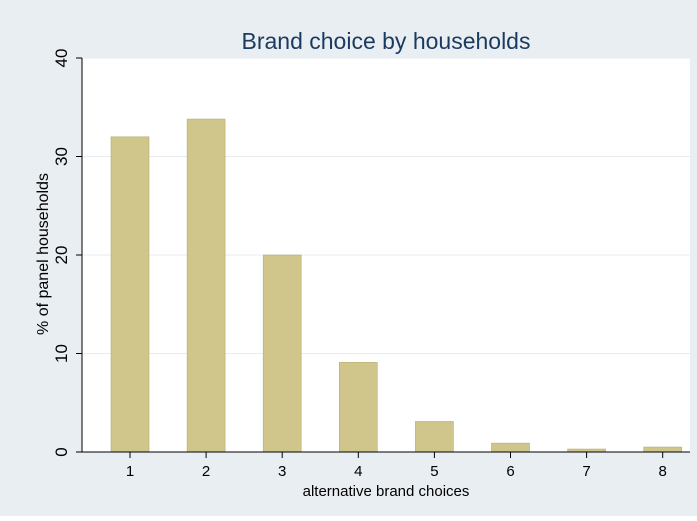 The width and height of the screenshot is (697, 521). I want to click on x-tick-label: 2, so click(206, 471).